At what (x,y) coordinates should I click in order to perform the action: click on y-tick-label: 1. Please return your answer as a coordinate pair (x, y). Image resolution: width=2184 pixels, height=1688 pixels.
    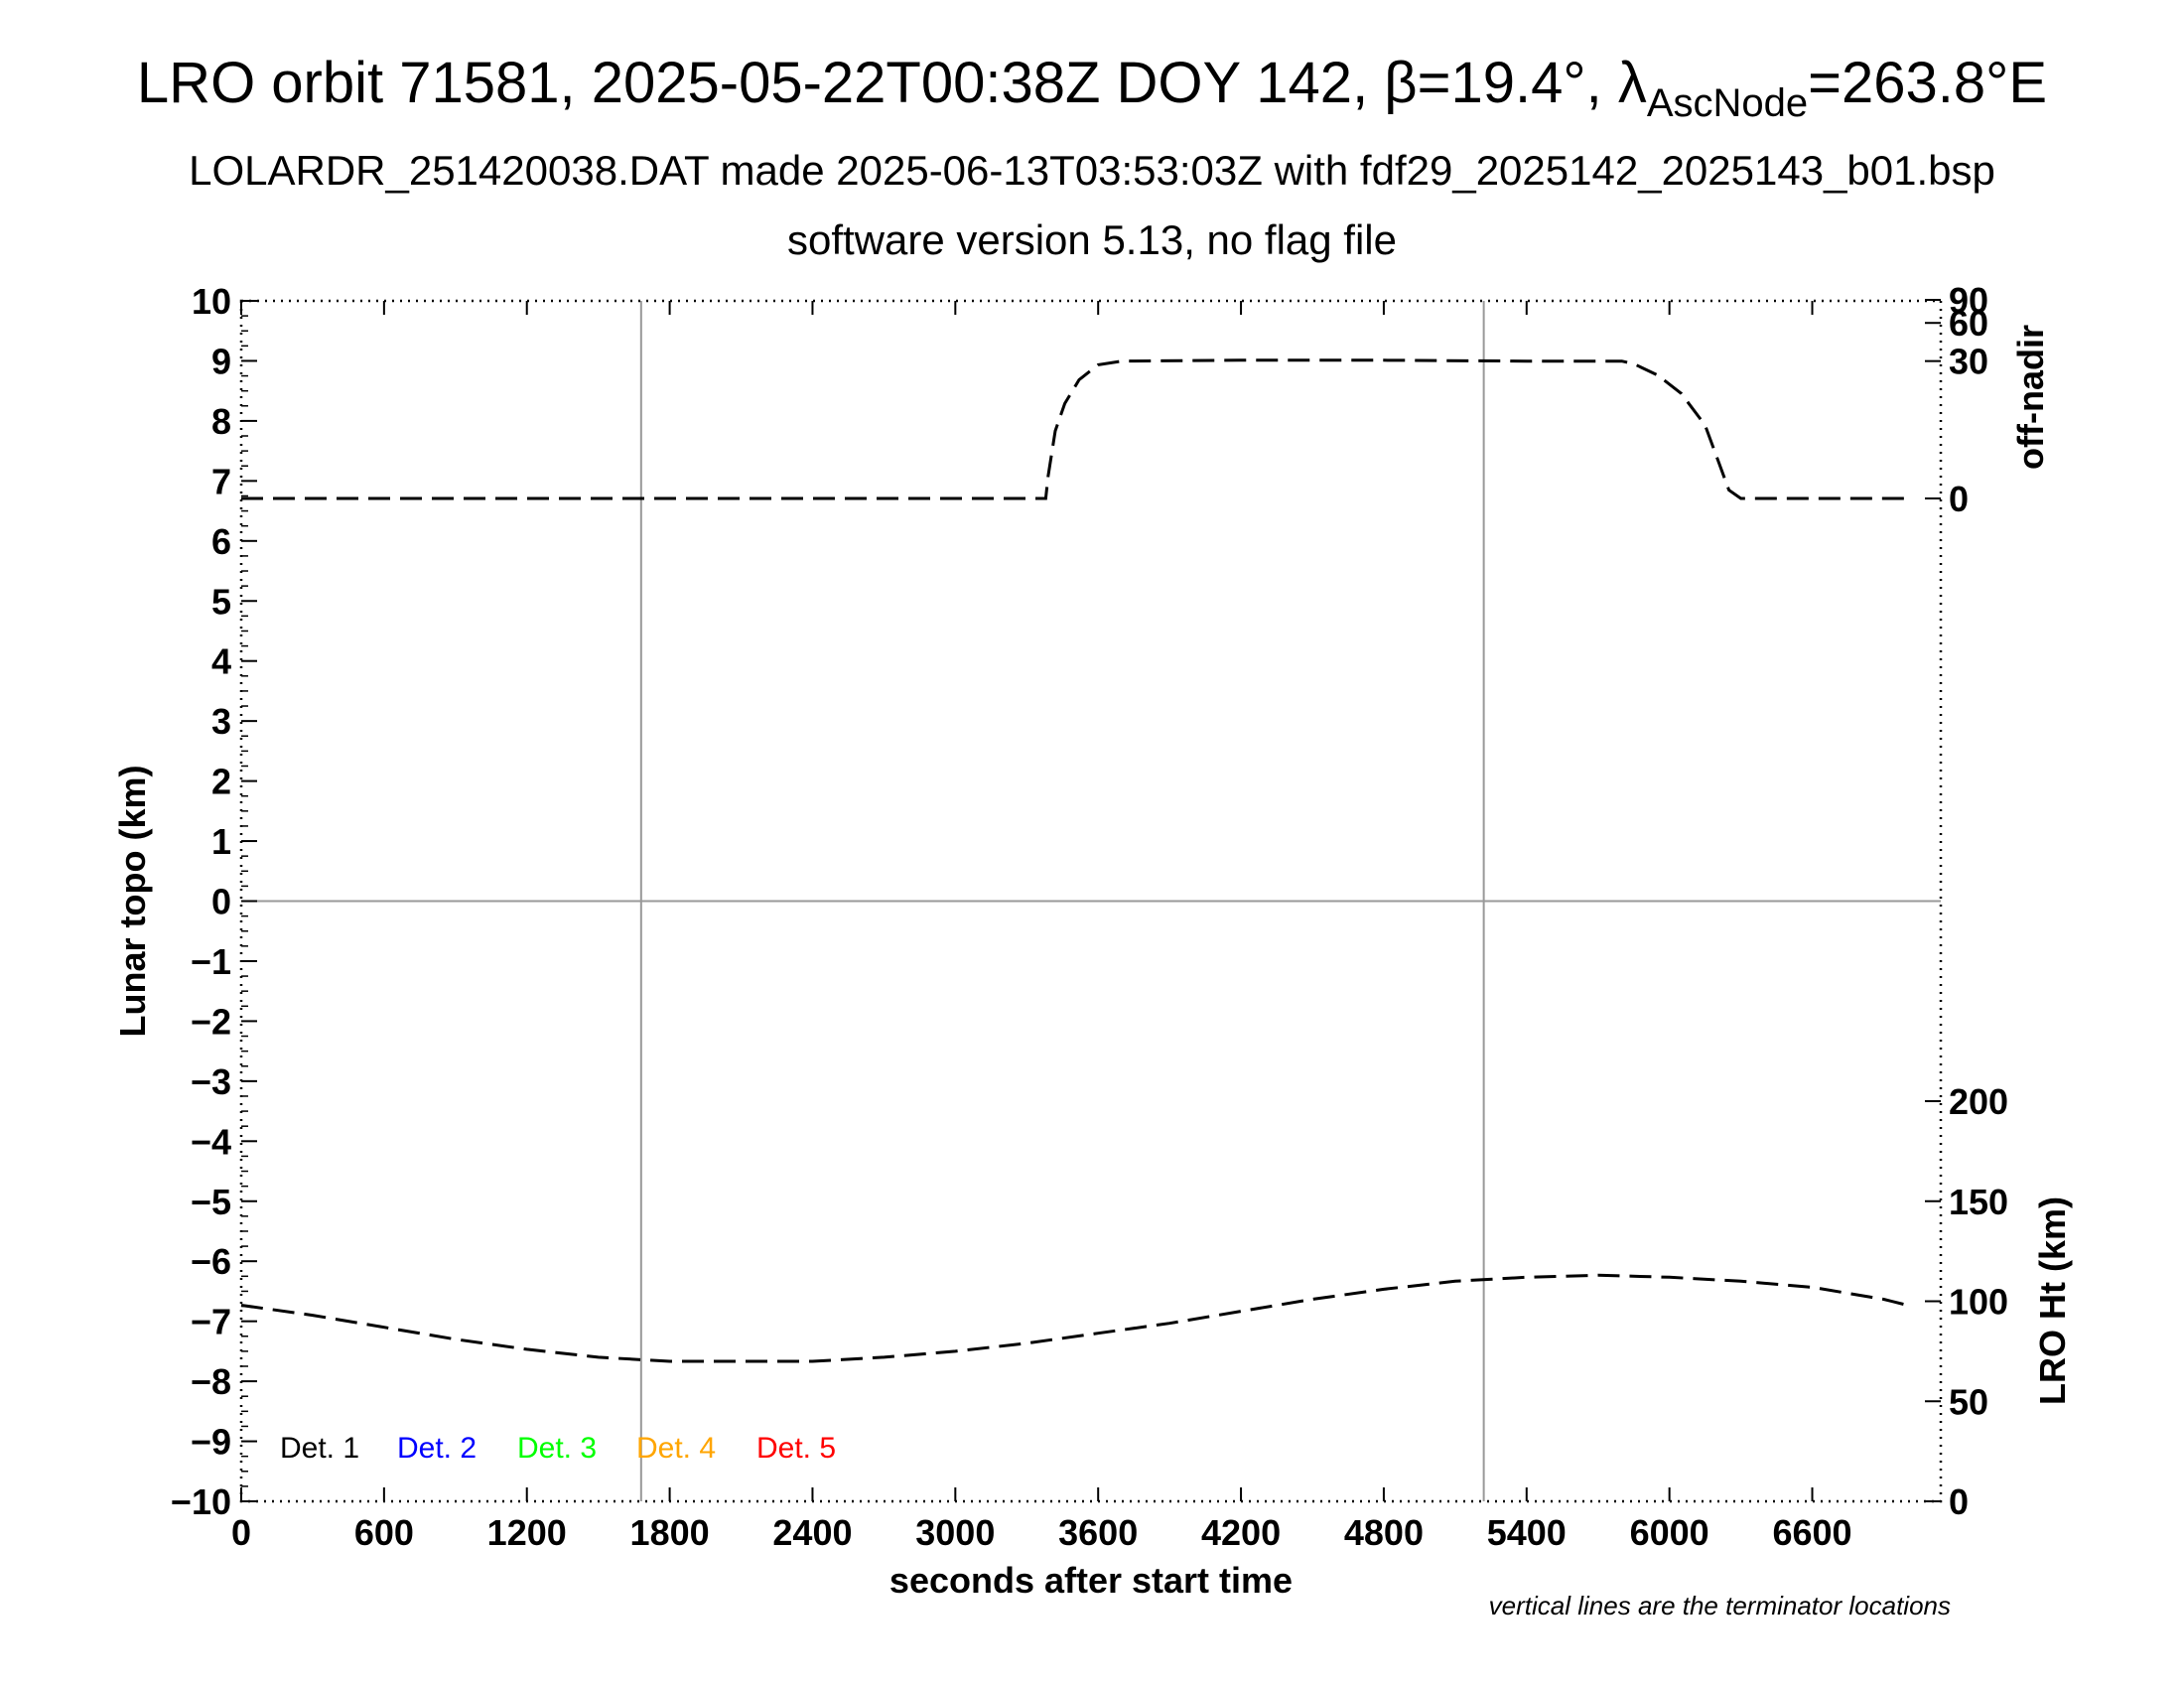
    Looking at the image, I should click on (221, 841).